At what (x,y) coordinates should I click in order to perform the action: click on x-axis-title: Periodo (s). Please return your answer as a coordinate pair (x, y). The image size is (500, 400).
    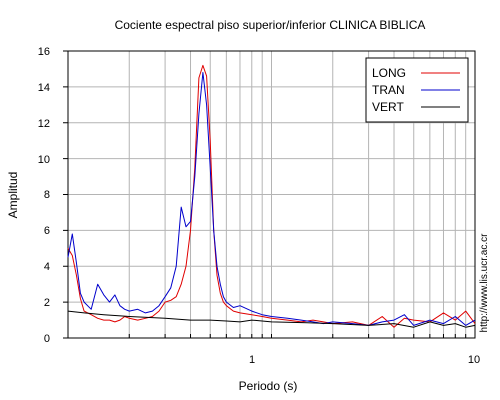
    Looking at the image, I should click on (268, 386).